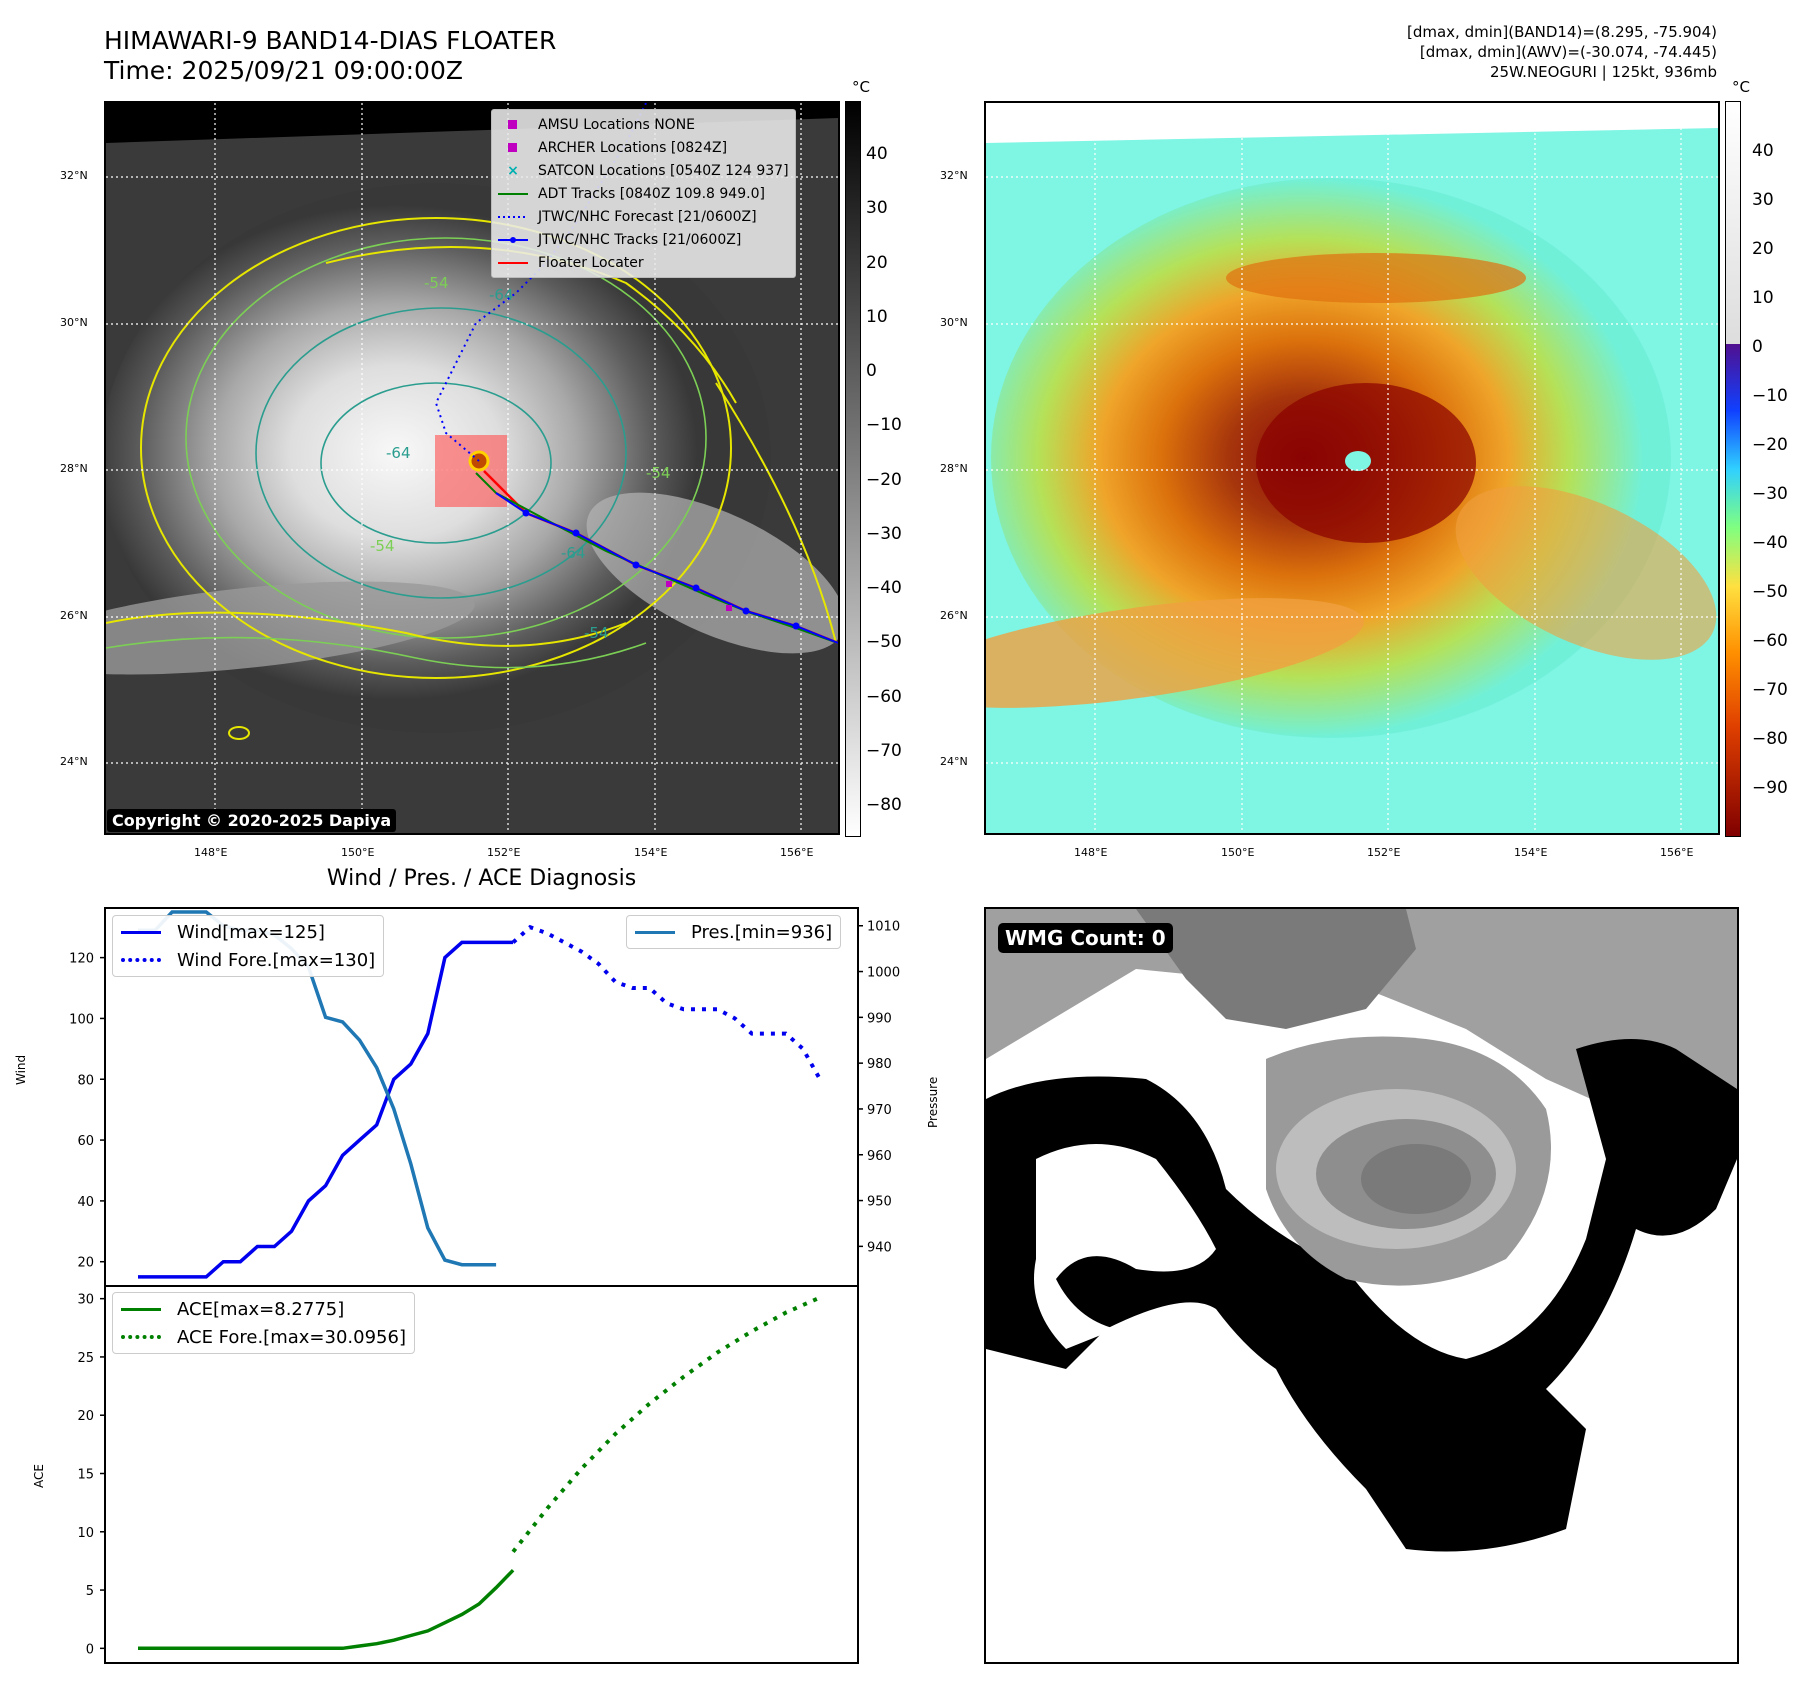 The height and width of the screenshot is (1690, 1797). What do you see at coordinates (85, 1533) in the screenshot?
I see `ace-axis-tick-label: 10` at bounding box center [85, 1533].